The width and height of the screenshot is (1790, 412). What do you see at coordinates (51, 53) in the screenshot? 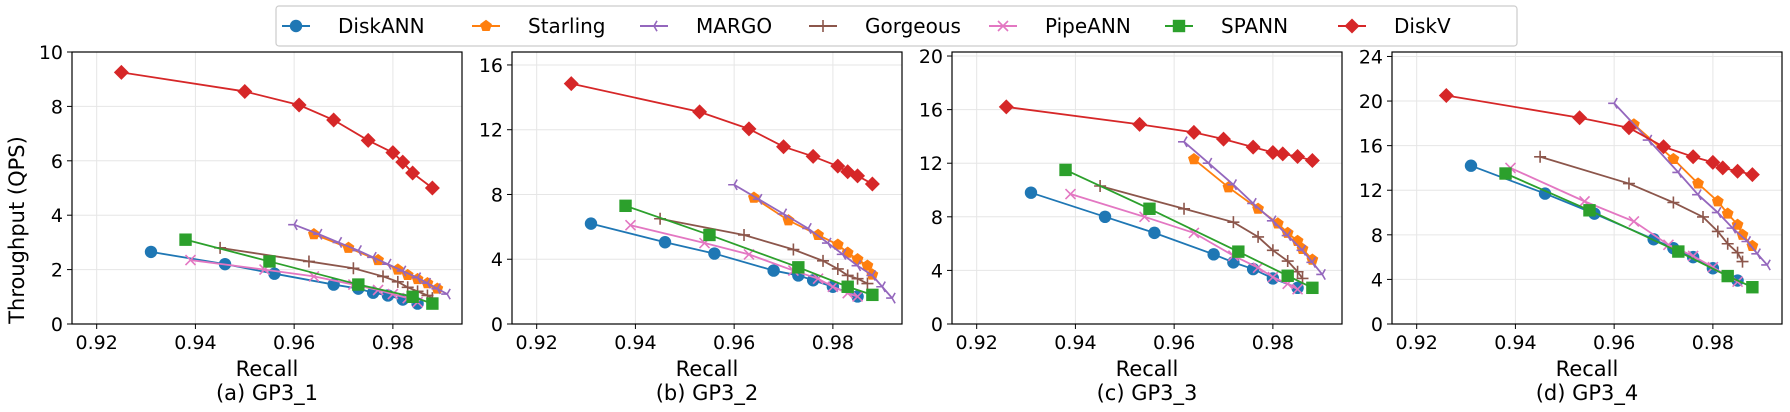
I see `y-tick-label: 10` at bounding box center [51, 53].